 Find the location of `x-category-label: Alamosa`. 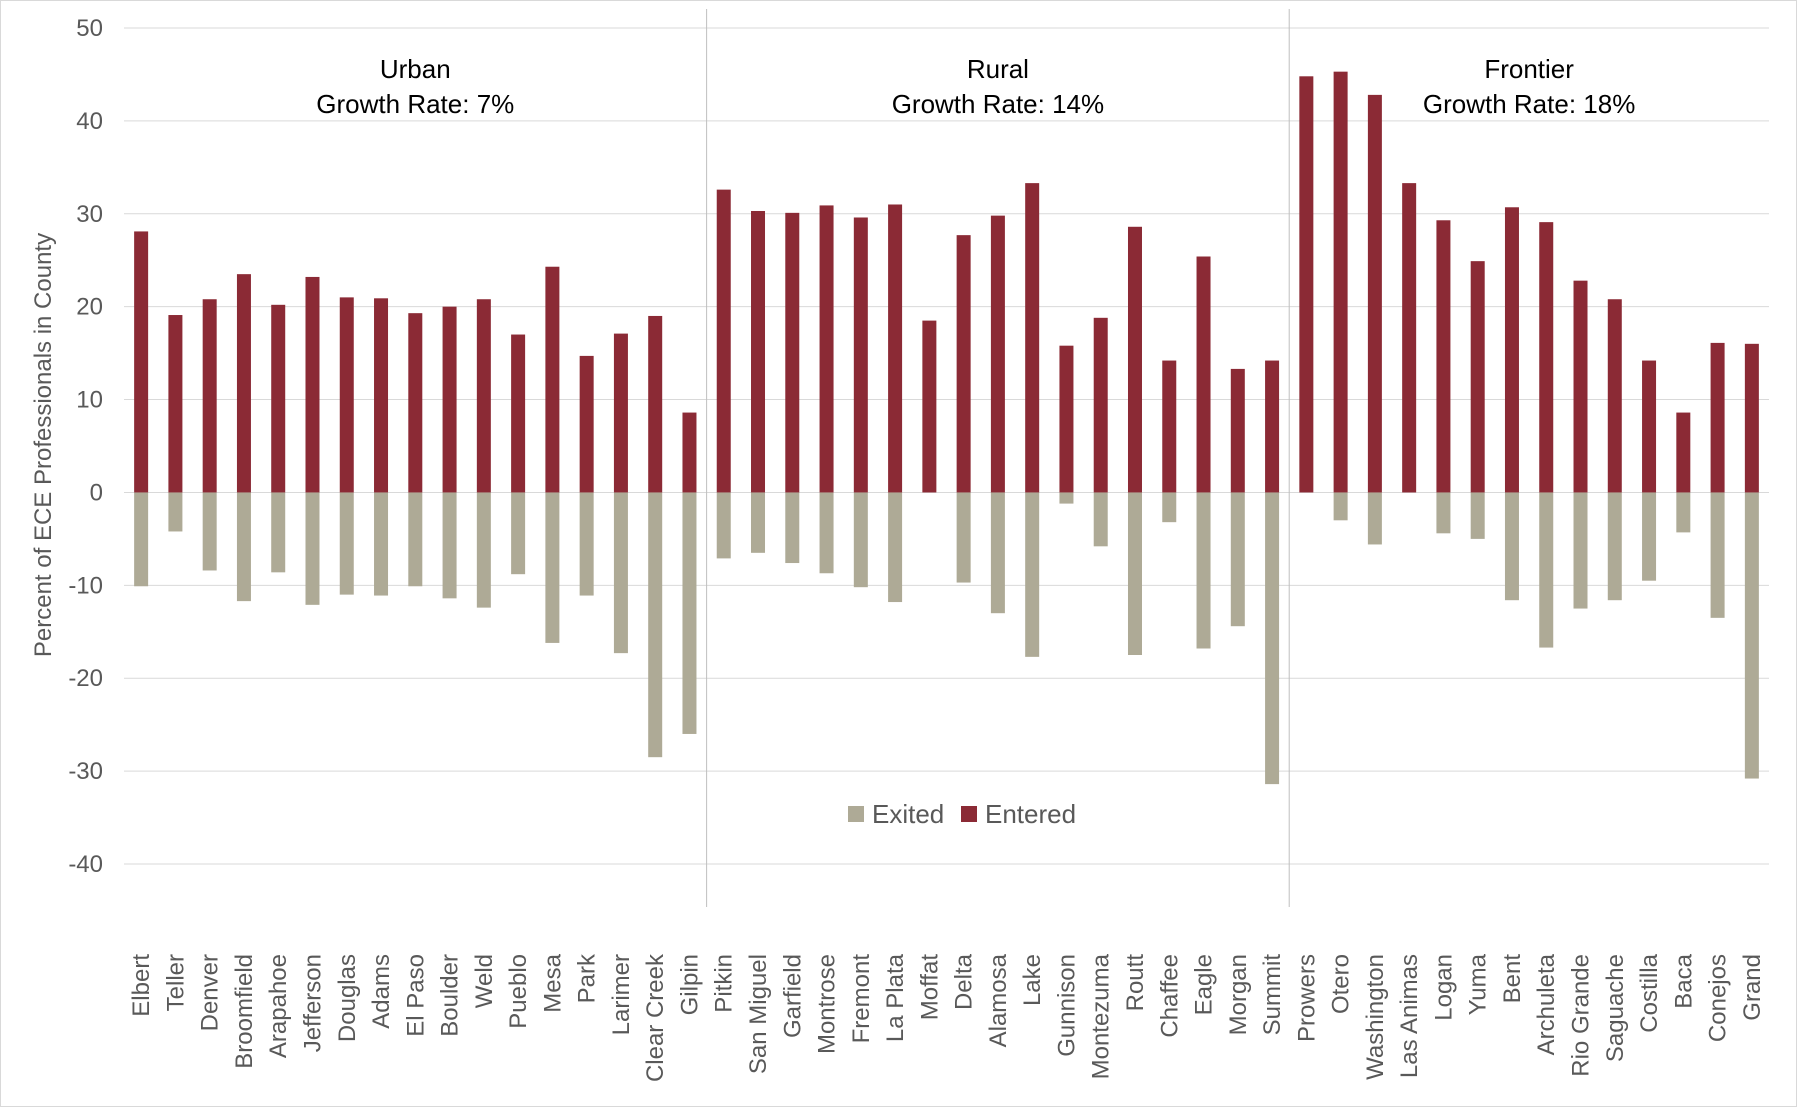

x-category-label: Alamosa is located at coordinates (998, 1000).